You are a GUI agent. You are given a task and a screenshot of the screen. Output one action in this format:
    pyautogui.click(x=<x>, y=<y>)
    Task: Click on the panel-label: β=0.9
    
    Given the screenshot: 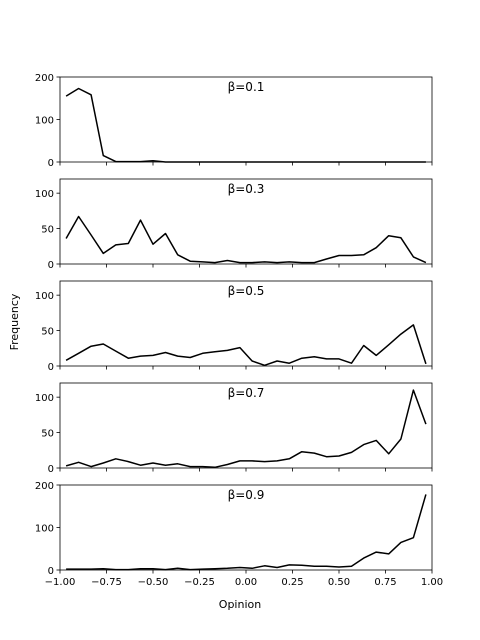 What is the action you would take?
    pyautogui.click(x=246, y=495)
    